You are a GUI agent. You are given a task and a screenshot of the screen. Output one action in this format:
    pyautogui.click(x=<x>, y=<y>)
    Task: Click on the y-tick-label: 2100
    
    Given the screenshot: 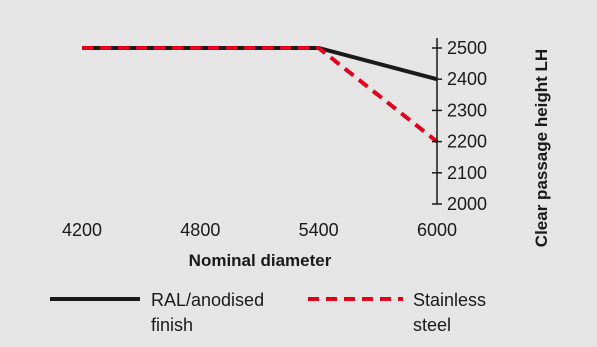 What is the action you would take?
    pyautogui.click(x=467, y=173)
    